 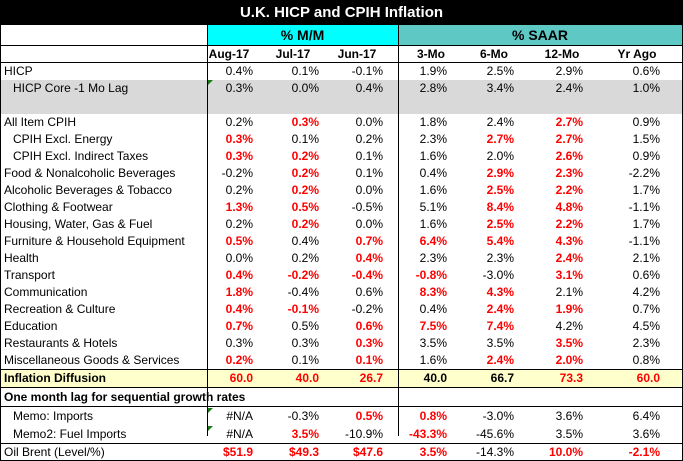 I want to click on column-header-row: Aug-17 Jul-17 Jun-17 3-Mo 6-Mo 12-Mo Yr Ago, so click(x=341, y=54).